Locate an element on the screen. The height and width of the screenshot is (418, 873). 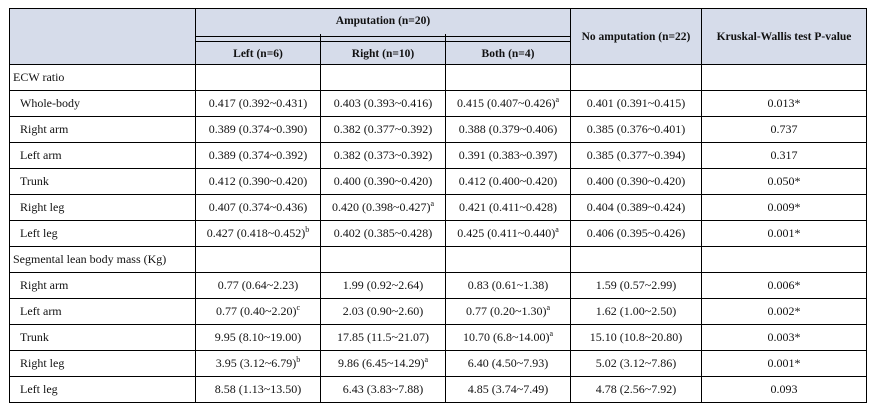
lean-section-row: Segmental lean body mass (Kg) is located at coordinates (438, 259).